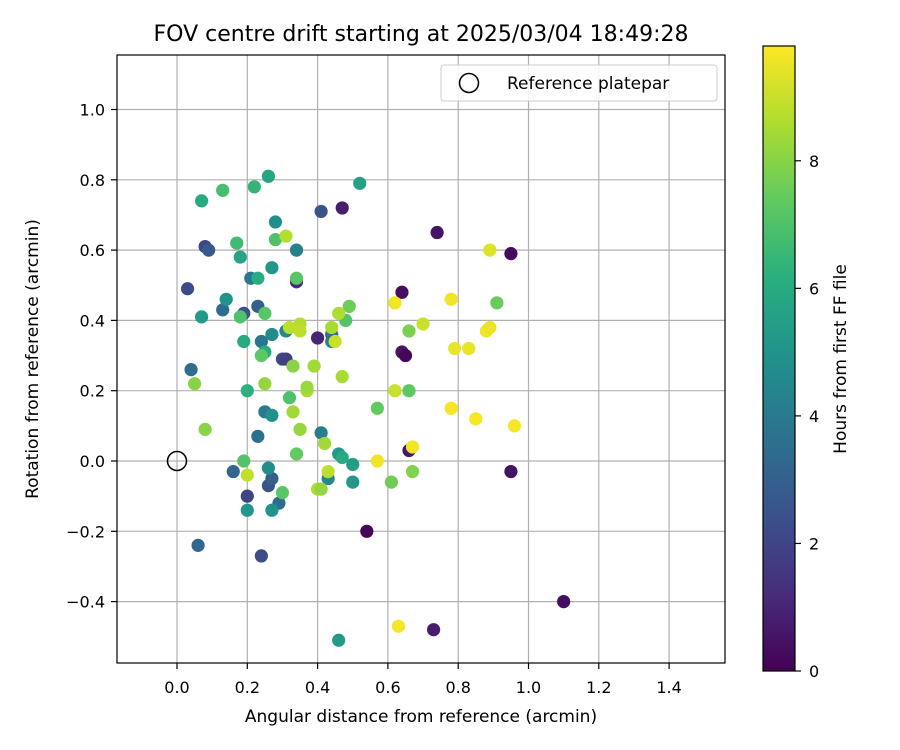 This screenshot has height=750, width=900. Describe the element at coordinates (457, 687) in the screenshot. I see `x-tick-label: 0.8` at that location.